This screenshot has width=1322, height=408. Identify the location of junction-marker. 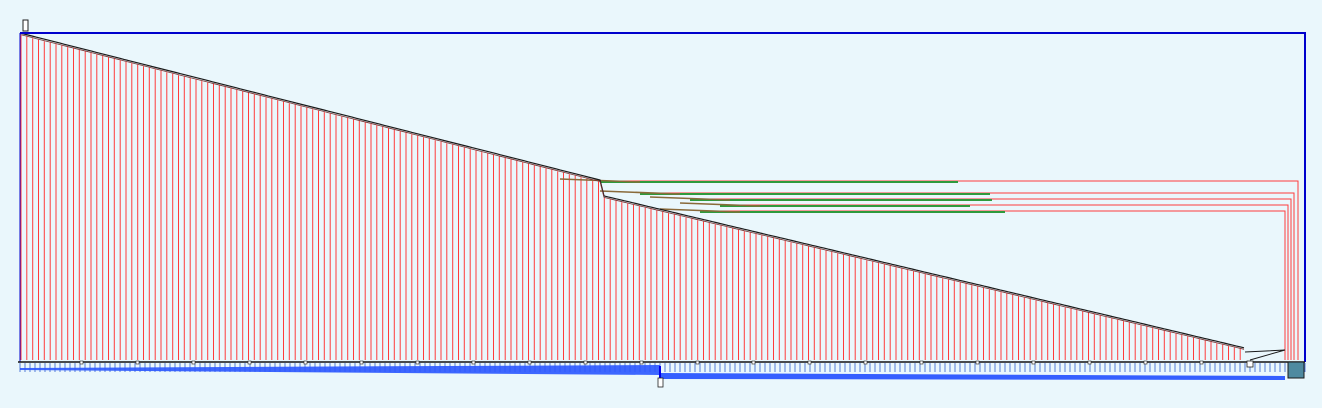
(660, 382).